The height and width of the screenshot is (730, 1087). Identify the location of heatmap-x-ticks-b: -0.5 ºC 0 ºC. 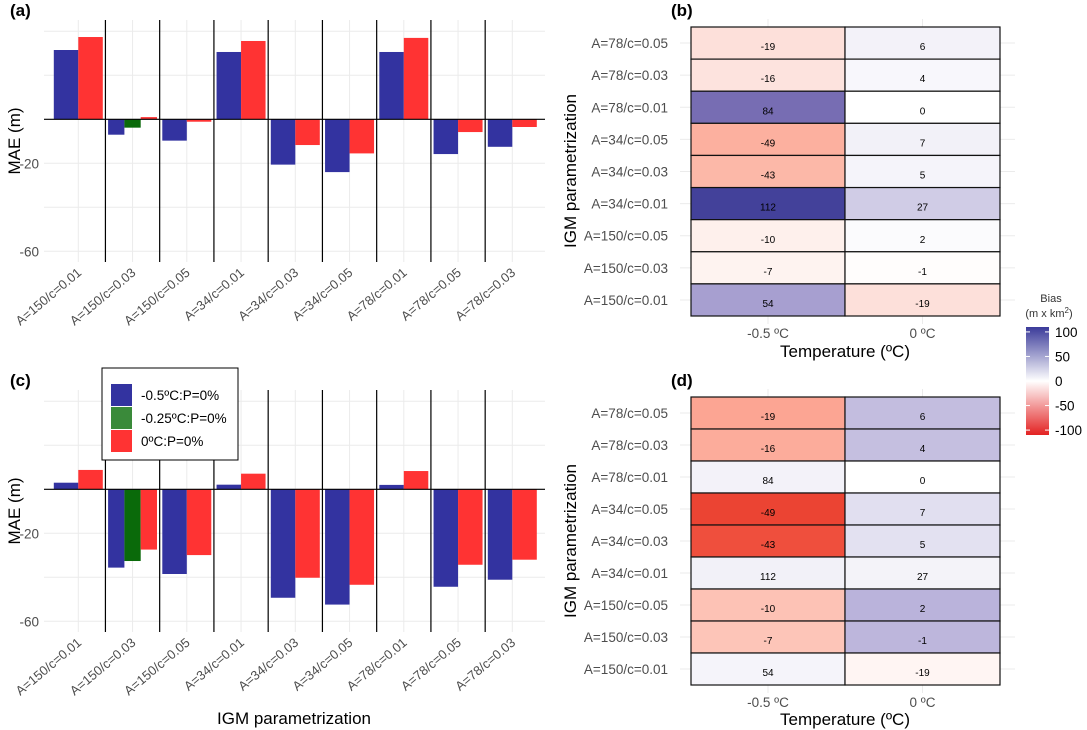
(841, 333).